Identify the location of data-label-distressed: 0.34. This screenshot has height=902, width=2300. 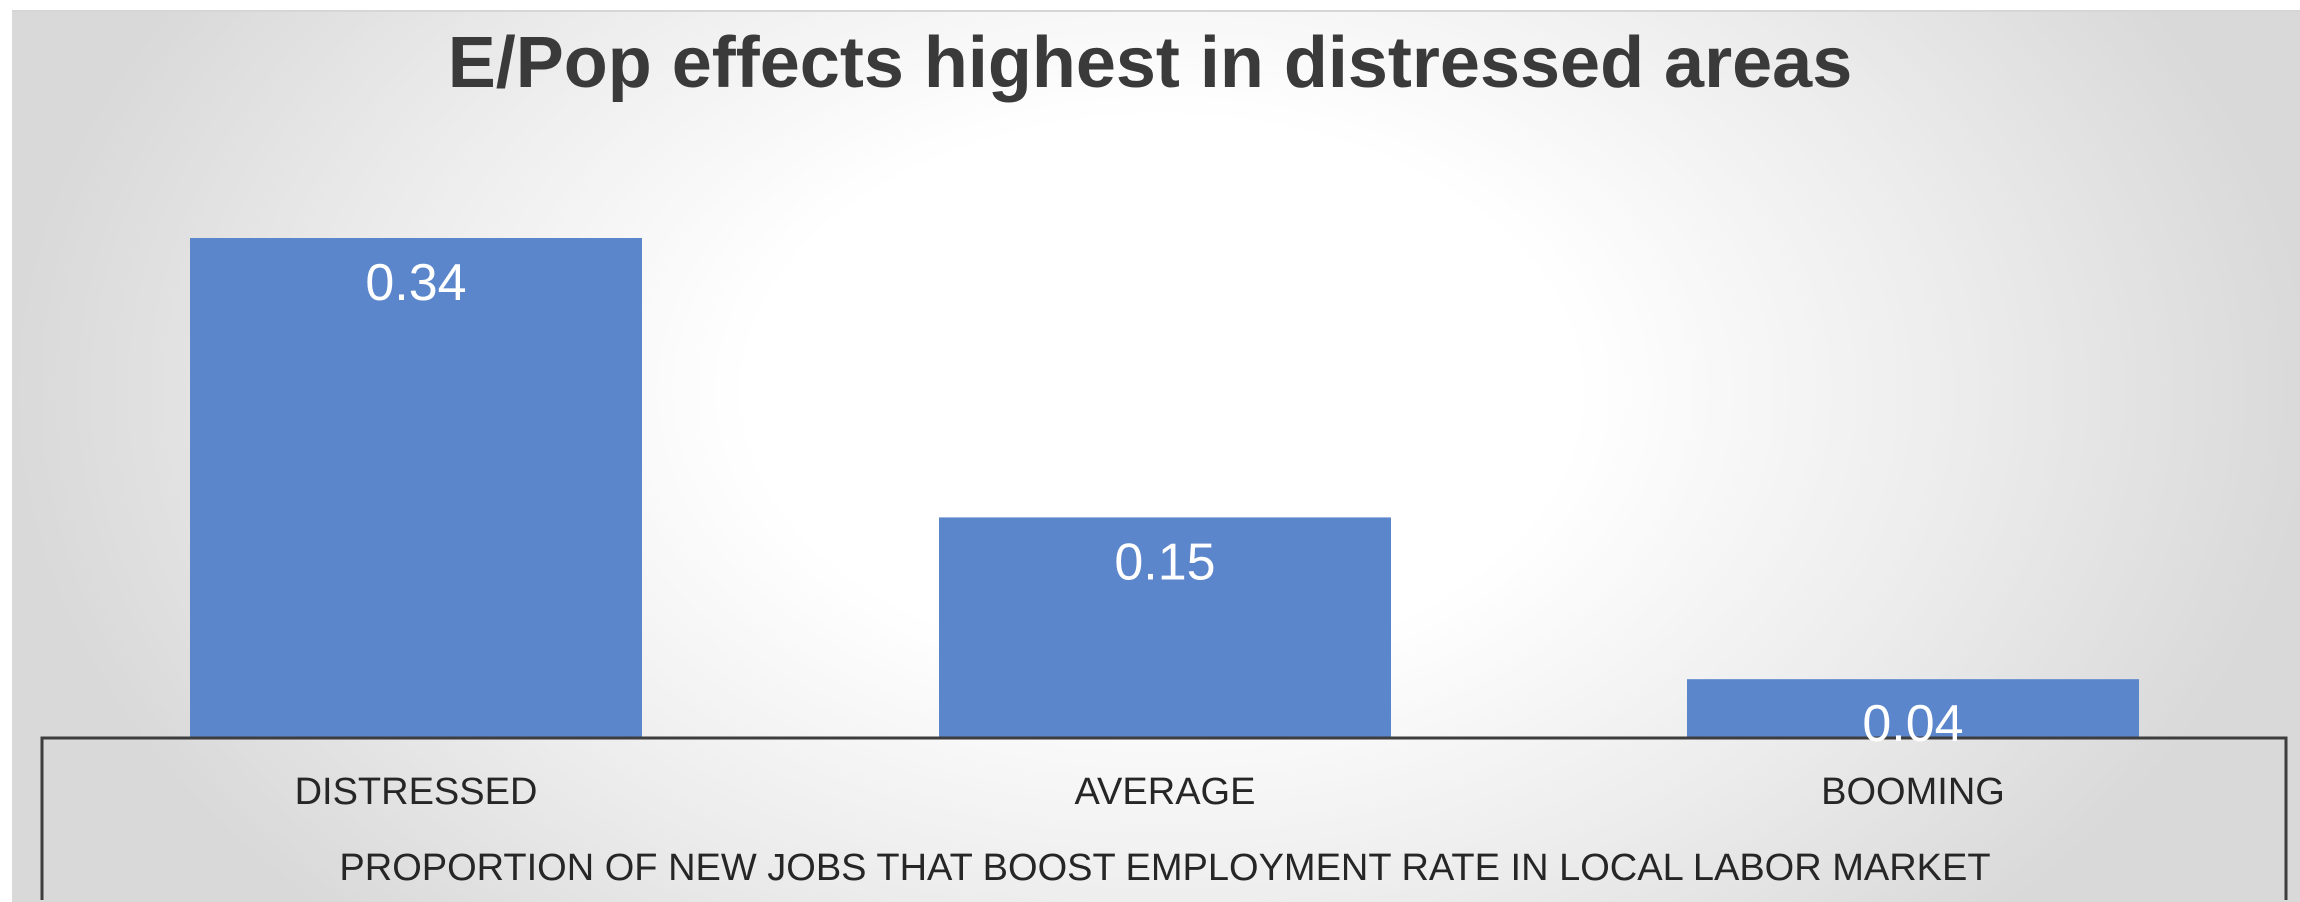
(415, 283).